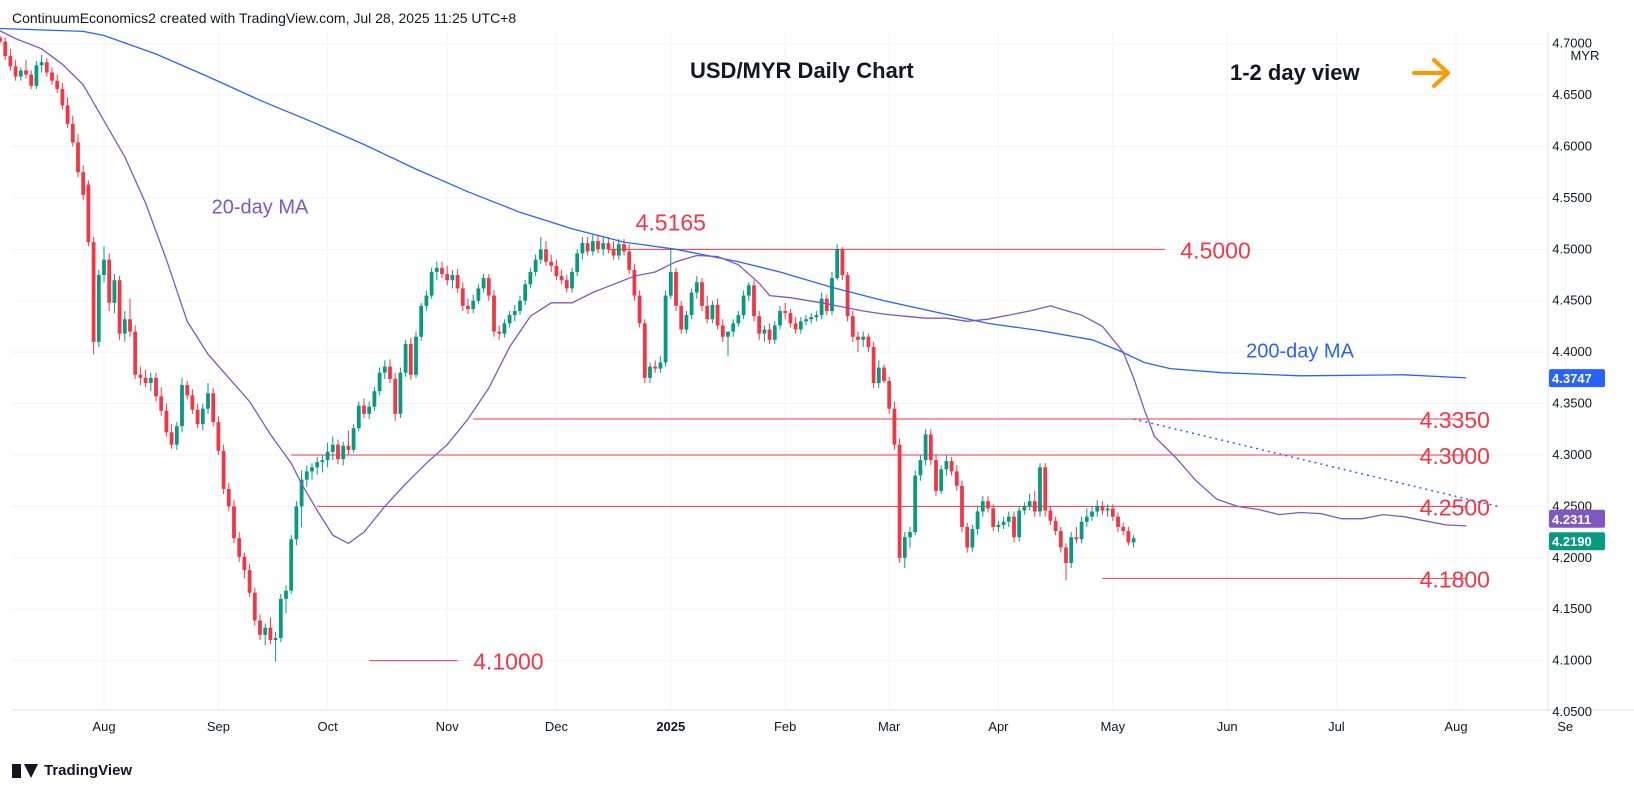 The height and width of the screenshot is (792, 1634). I want to click on tradingview-logo: TradingView, so click(72, 770).